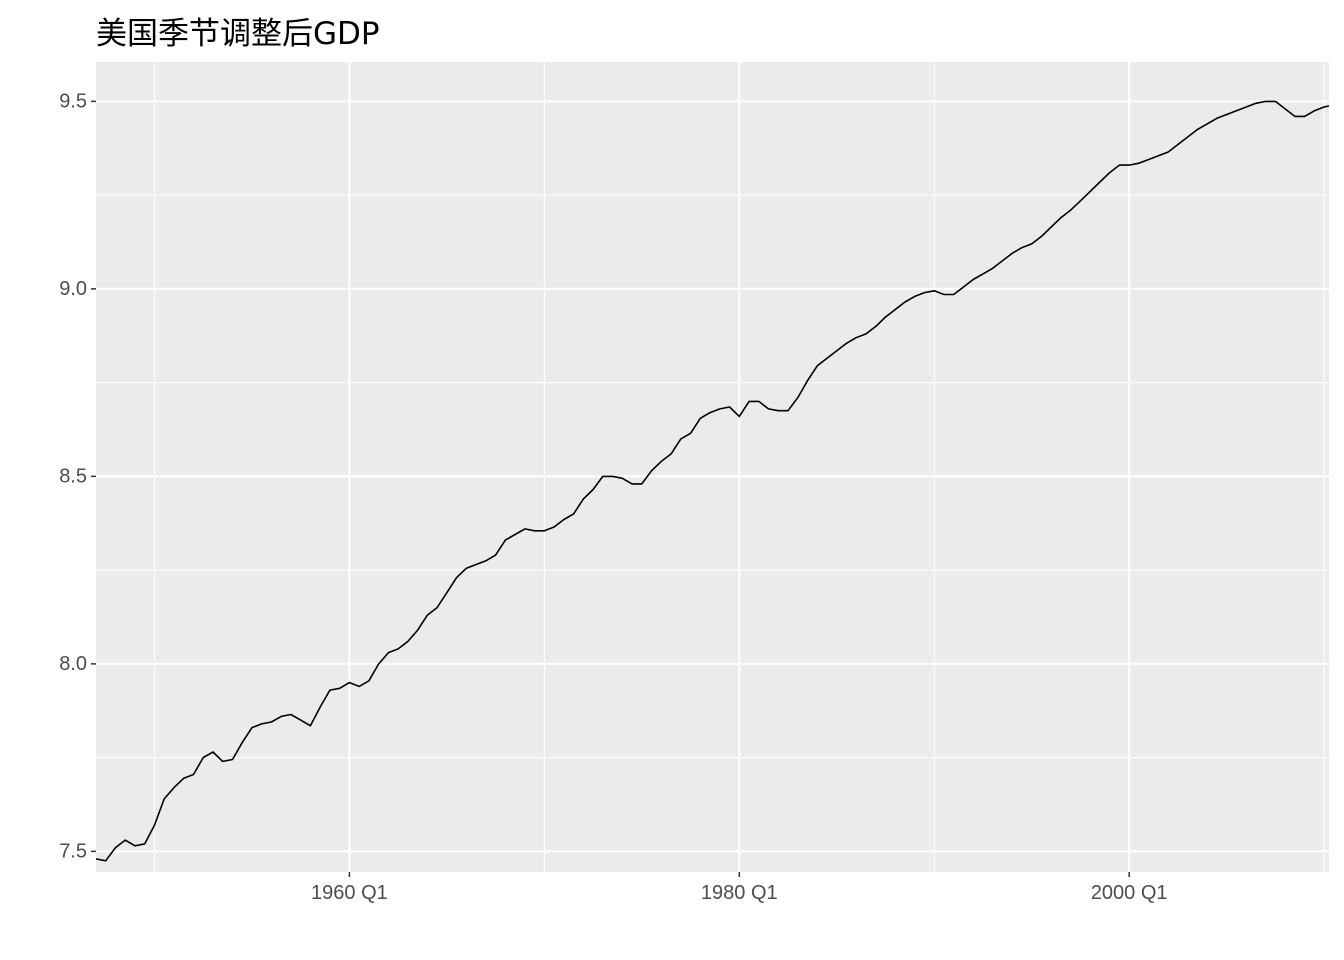 The height and width of the screenshot is (960, 1344). I want to click on y-tick-label: 8.0, so click(73, 664).